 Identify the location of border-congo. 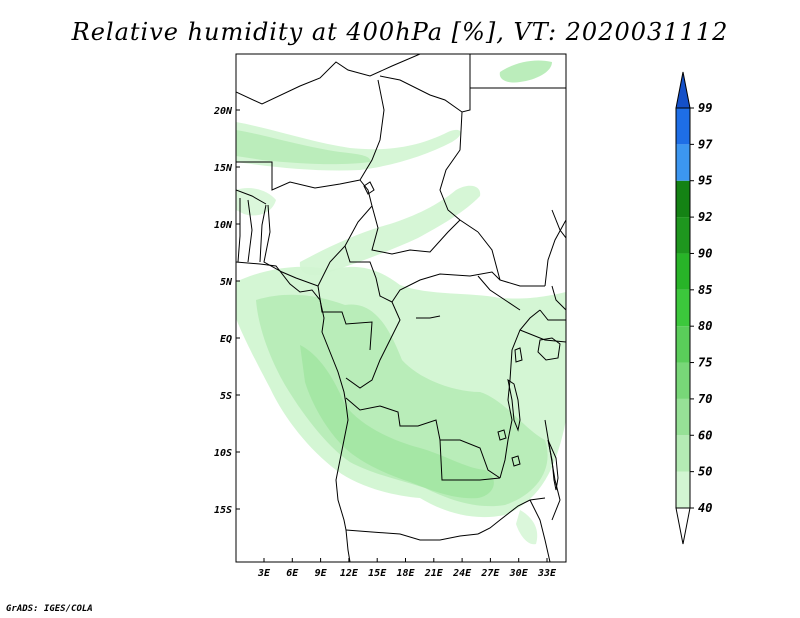
(373, 345).